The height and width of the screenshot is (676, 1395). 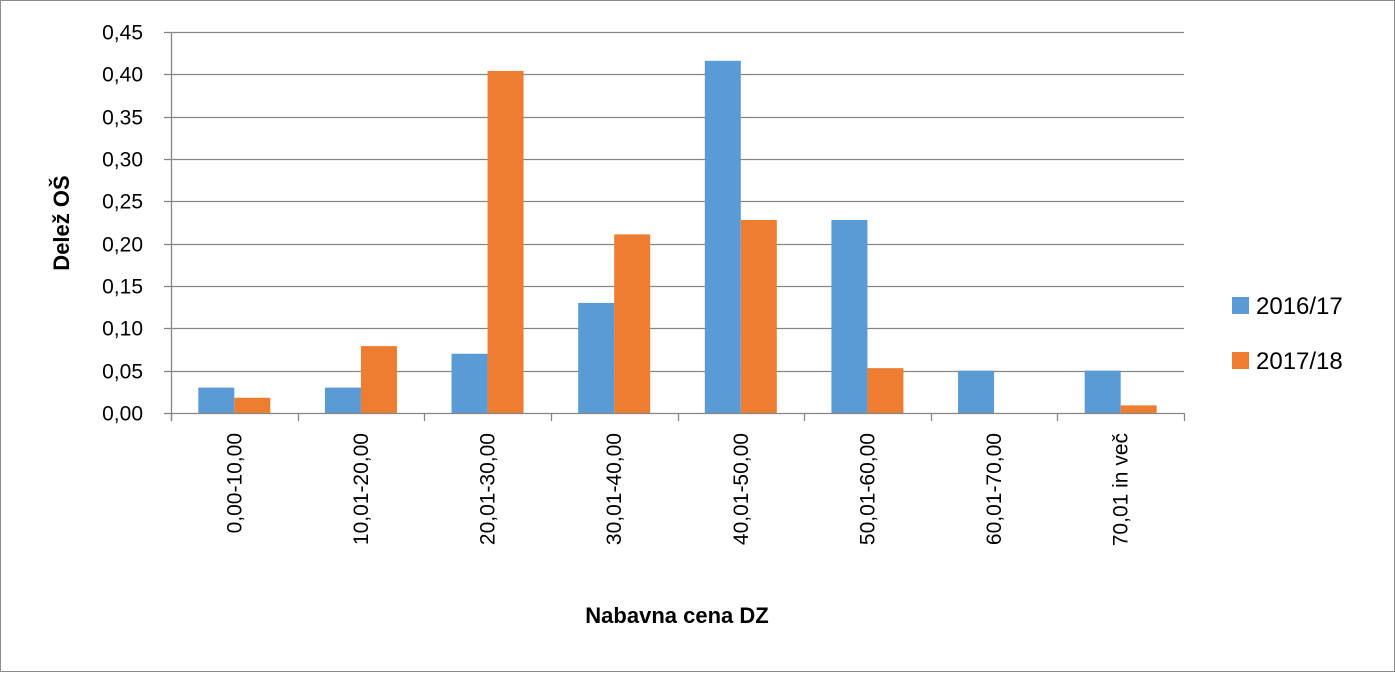 I want to click on x-tick-label: 40,01-50,00, so click(x=741, y=489).